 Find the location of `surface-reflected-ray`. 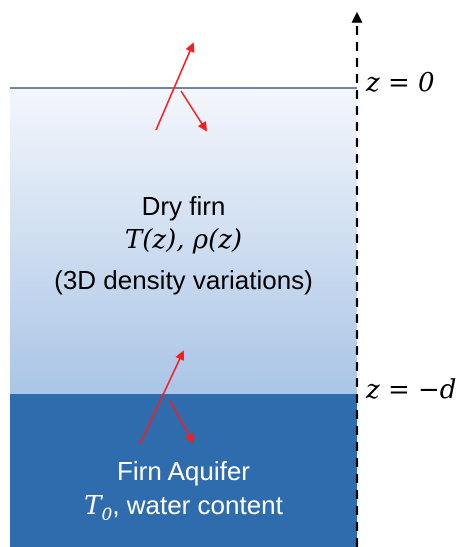

surface-reflected-ray is located at coordinates (194, 111).